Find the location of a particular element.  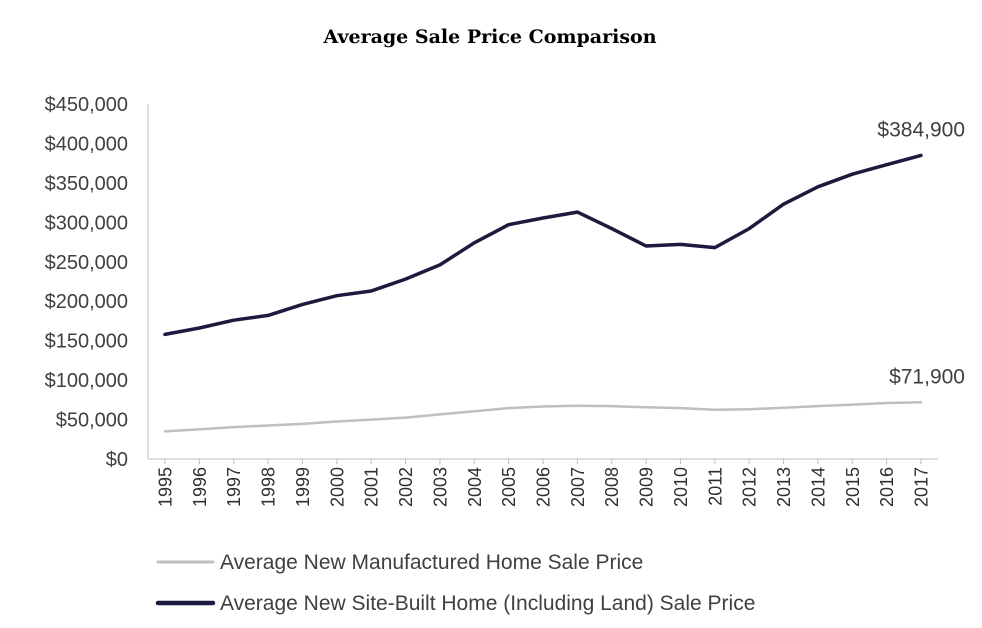

y-tick-label: $400,000 is located at coordinates (86, 144).